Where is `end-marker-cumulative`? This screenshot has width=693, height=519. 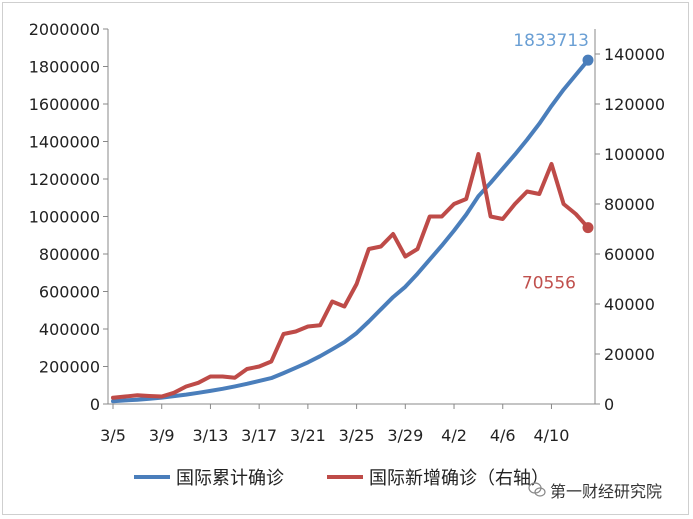 end-marker-cumulative is located at coordinates (588, 60).